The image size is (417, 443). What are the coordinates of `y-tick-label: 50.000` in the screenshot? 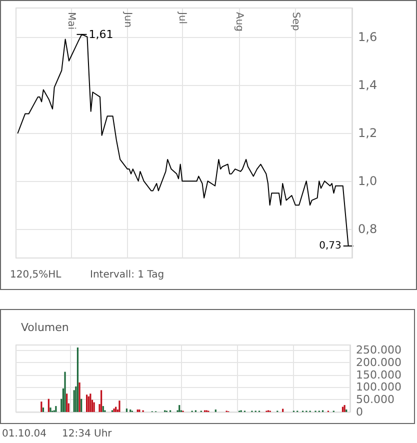 It's located at (375, 399).